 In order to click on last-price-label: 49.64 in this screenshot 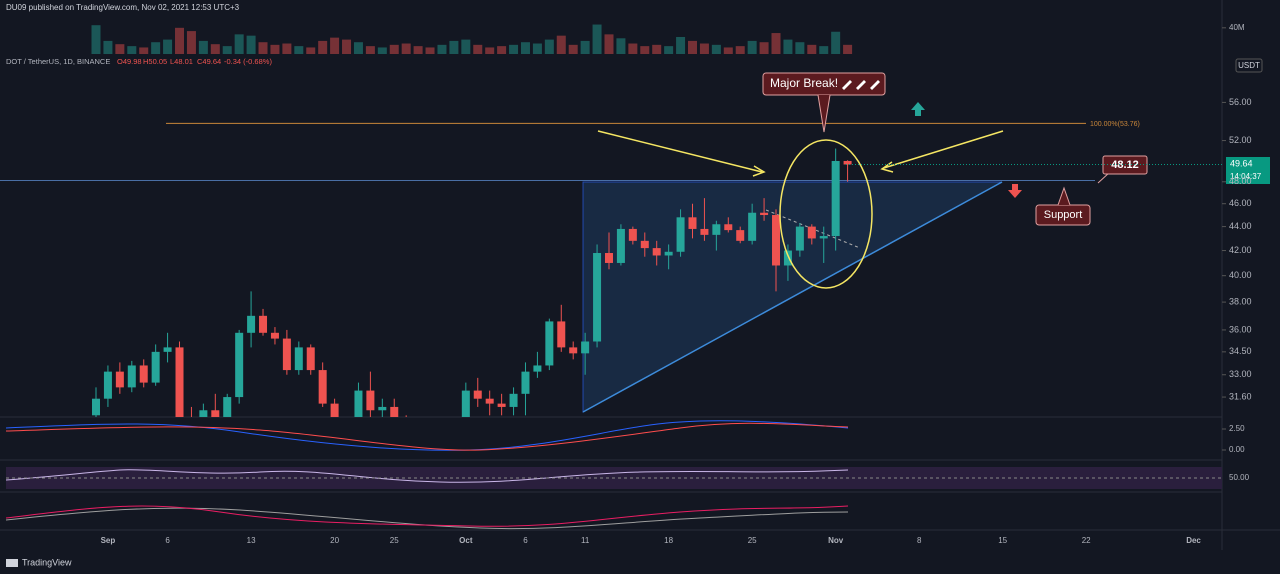, I will do `click(1241, 163)`.